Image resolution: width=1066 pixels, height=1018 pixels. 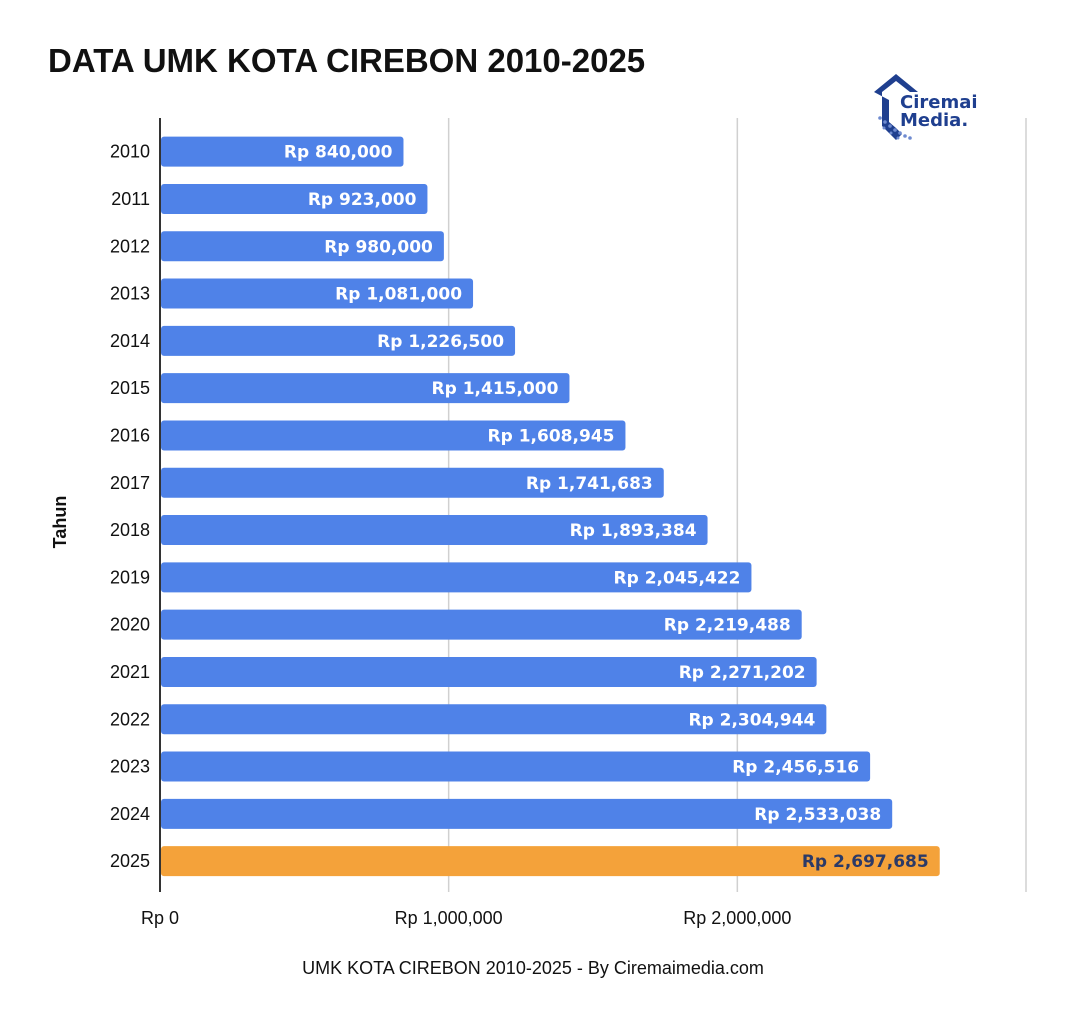 I want to click on y-tick-label: 2016, so click(x=130, y=435).